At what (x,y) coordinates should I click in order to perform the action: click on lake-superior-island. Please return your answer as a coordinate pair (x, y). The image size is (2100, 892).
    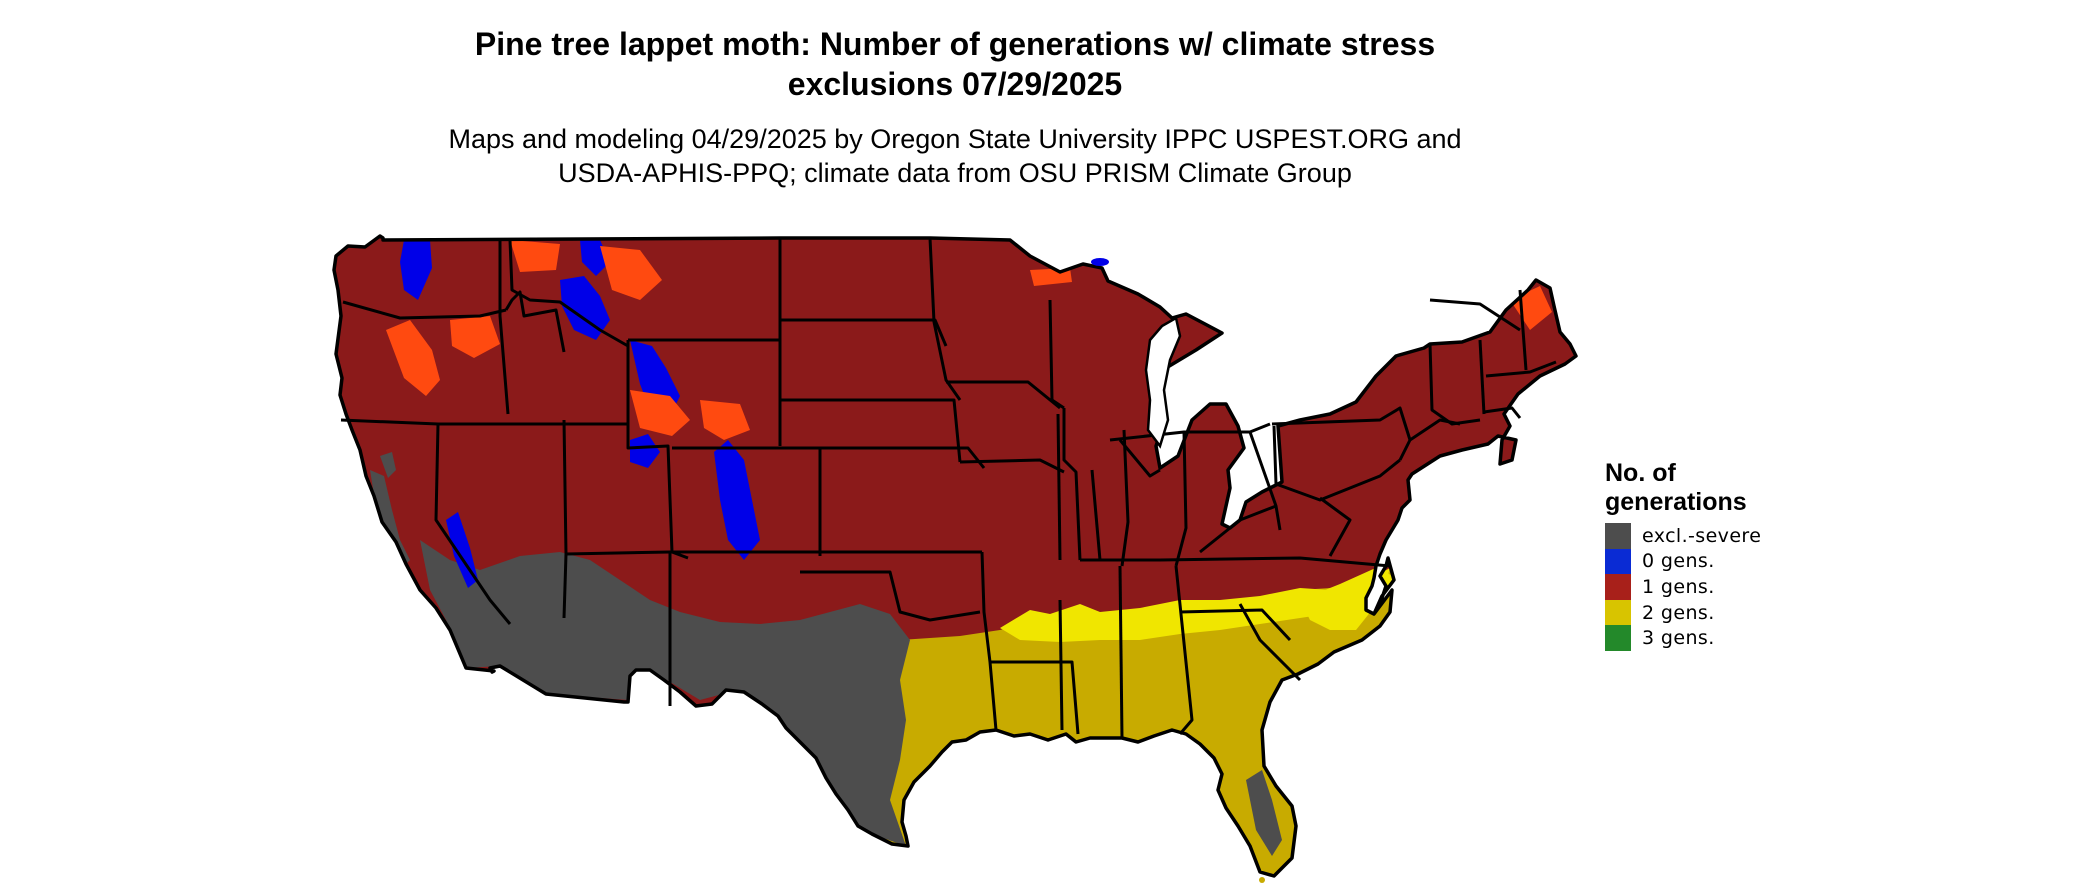
    Looking at the image, I should click on (1100, 262).